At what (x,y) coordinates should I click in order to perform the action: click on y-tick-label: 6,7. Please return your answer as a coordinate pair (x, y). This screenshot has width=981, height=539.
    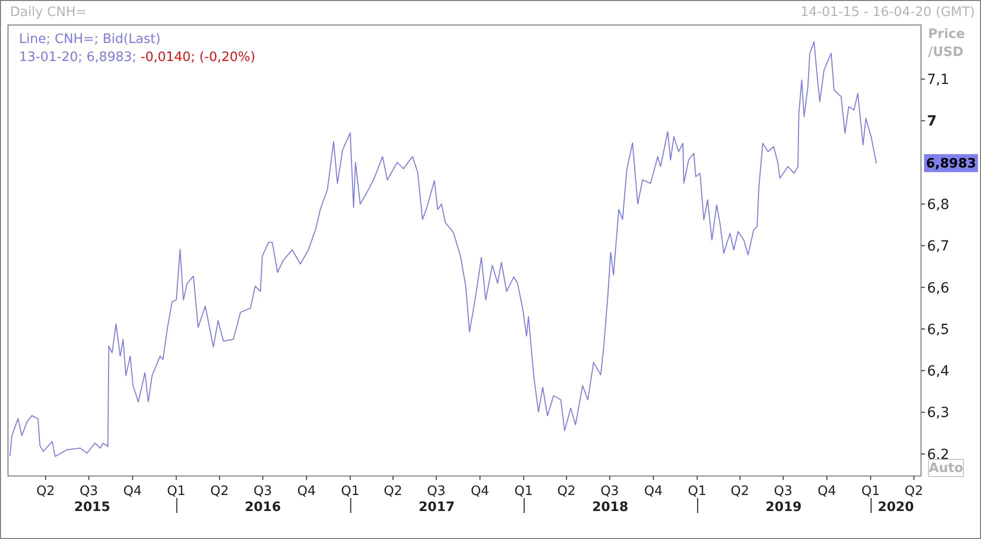
    Looking at the image, I should click on (938, 246).